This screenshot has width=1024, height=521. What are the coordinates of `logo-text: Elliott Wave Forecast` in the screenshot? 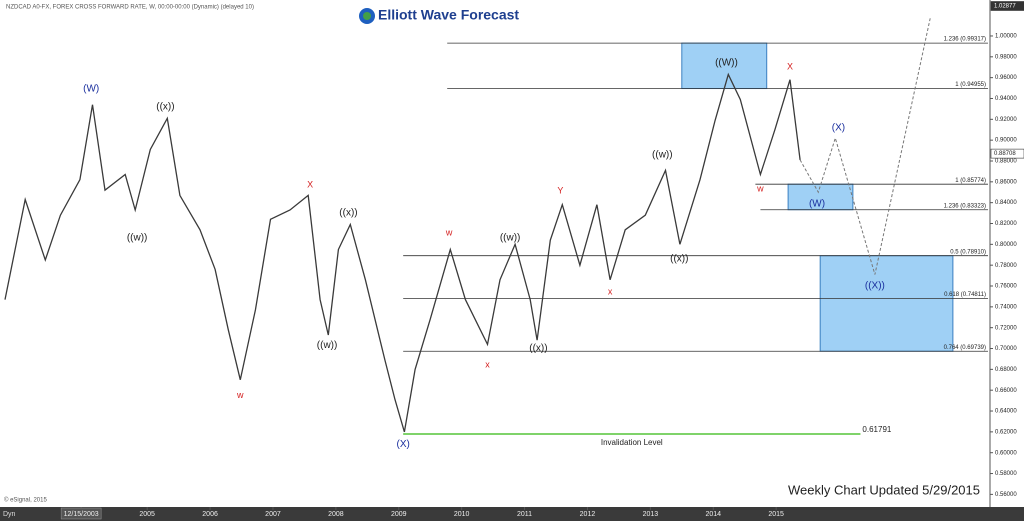 It's located at (448, 15).